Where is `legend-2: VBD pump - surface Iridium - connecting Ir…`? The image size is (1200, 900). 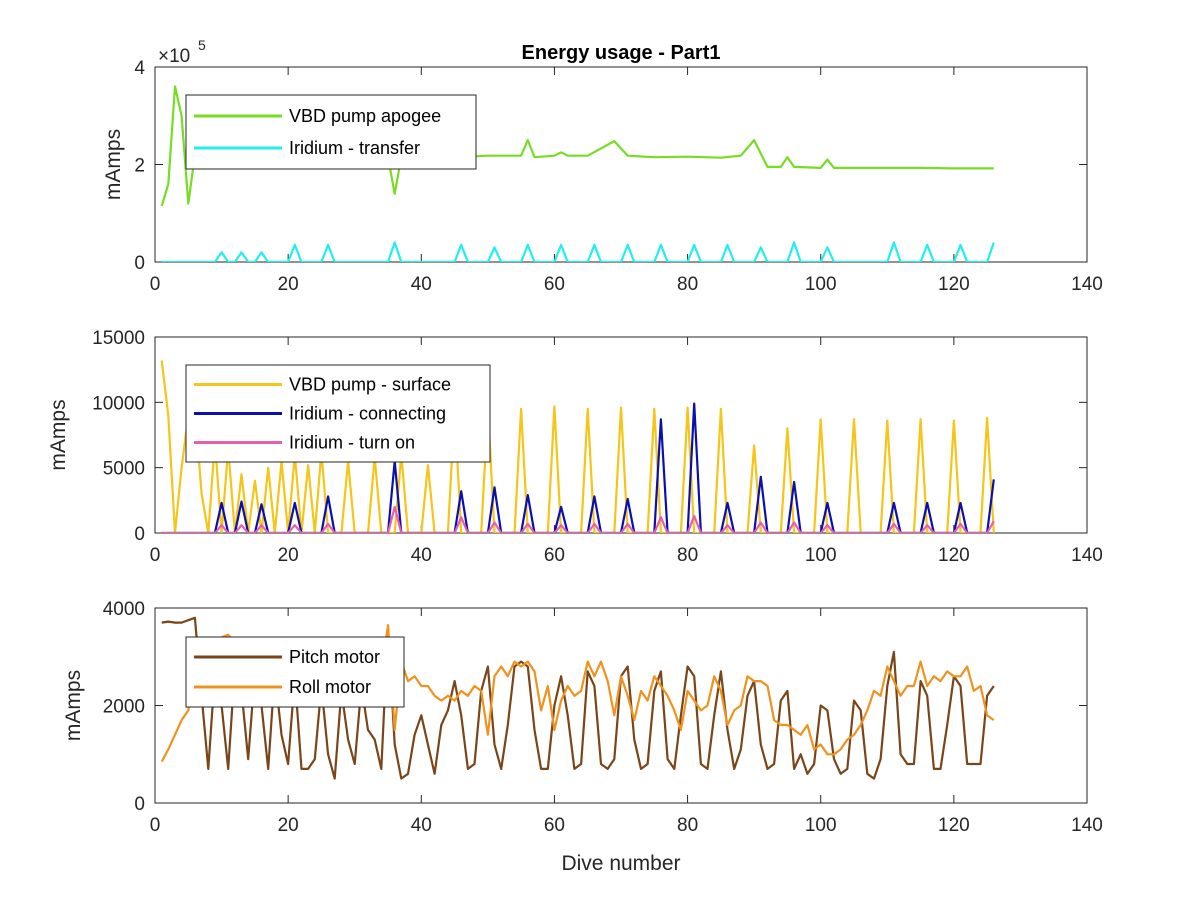
legend-2: VBD pump - surface Iridium - connecting Ir… is located at coordinates (338, 413).